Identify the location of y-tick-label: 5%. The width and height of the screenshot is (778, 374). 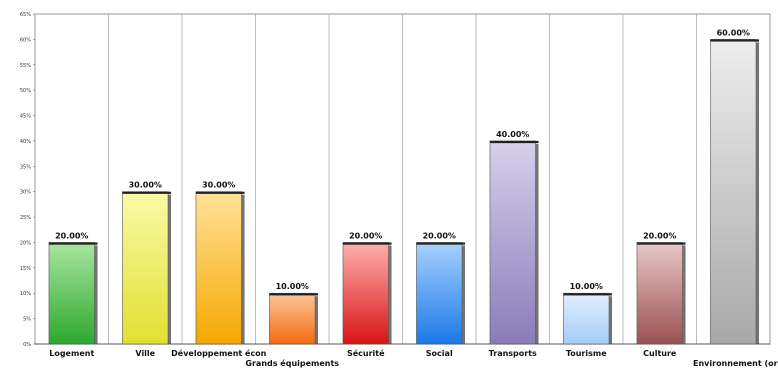
(27, 320).